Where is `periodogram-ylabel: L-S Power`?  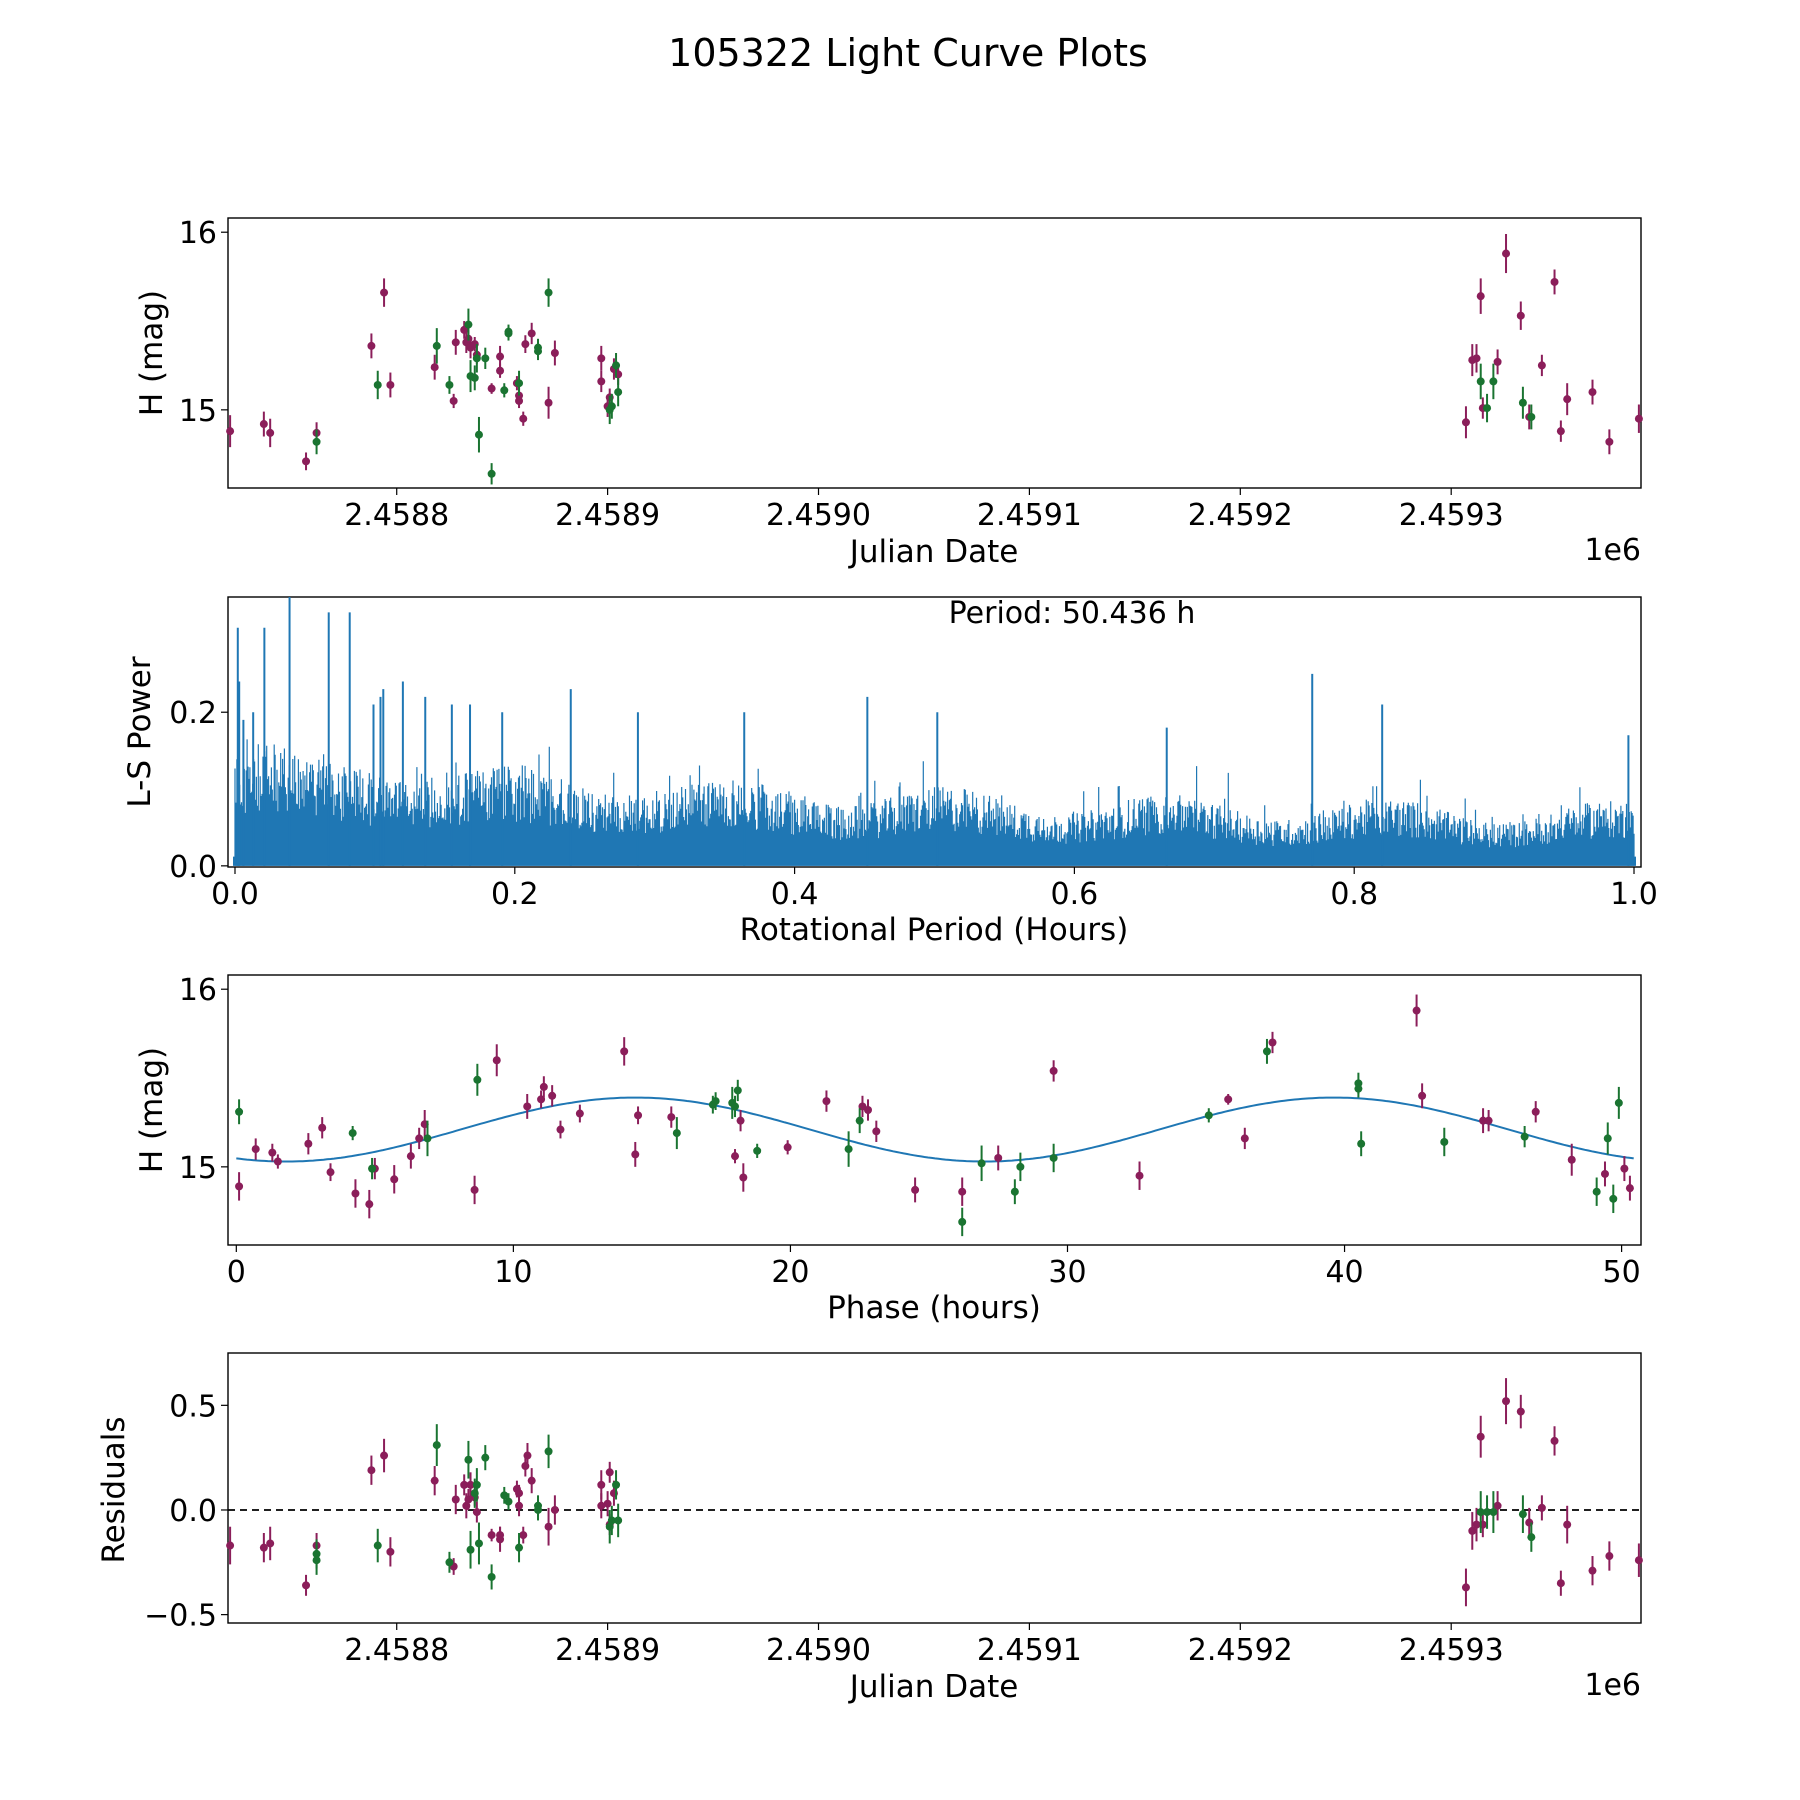 periodogram-ylabel: L-S Power is located at coordinates (140, 731).